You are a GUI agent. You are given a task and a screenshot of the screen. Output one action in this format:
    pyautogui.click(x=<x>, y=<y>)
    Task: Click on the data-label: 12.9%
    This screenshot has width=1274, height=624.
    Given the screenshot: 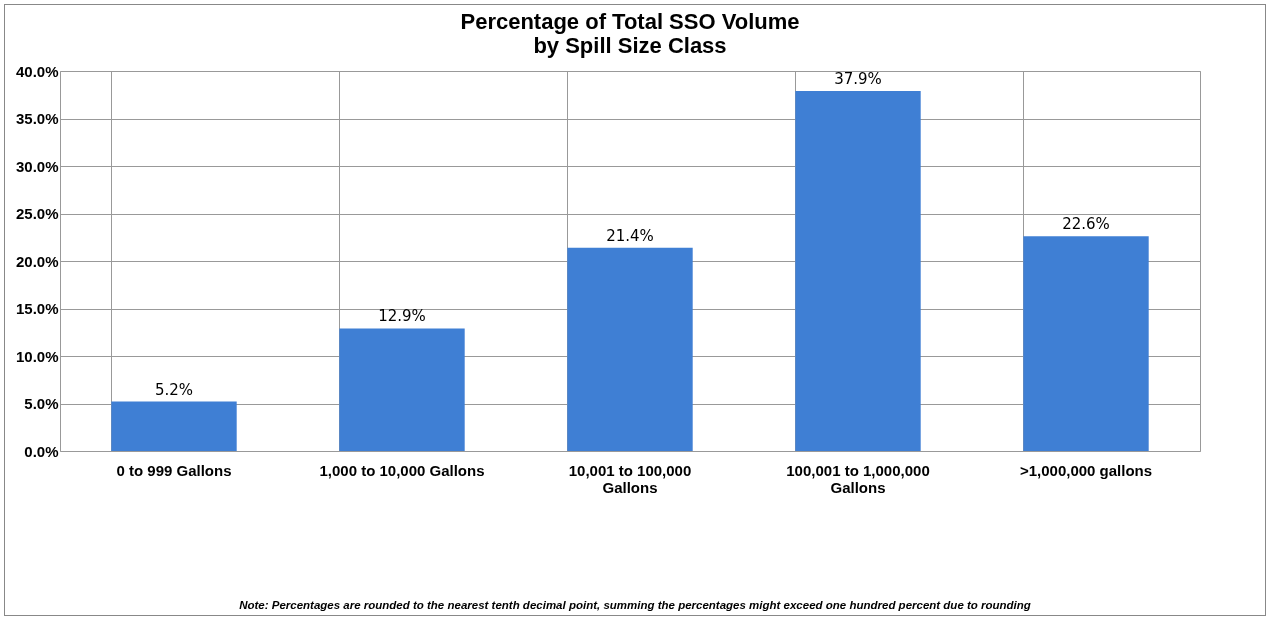 What is the action you would take?
    pyautogui.click(x=402, y=316)
    